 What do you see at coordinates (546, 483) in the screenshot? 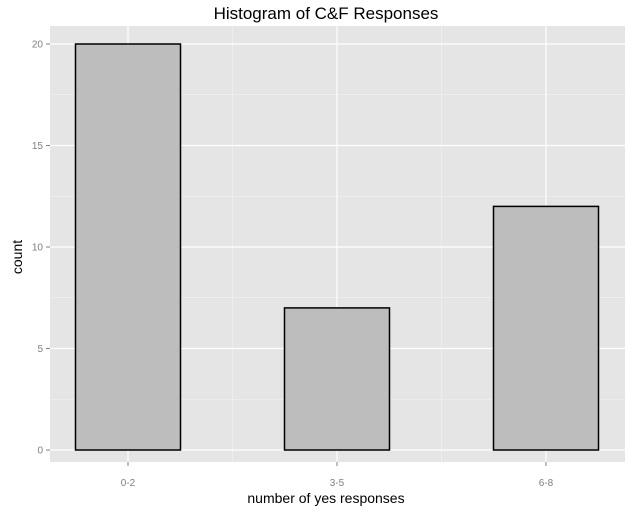
I see `x-tick-label: 6-8` at bounding box center [546, 483].